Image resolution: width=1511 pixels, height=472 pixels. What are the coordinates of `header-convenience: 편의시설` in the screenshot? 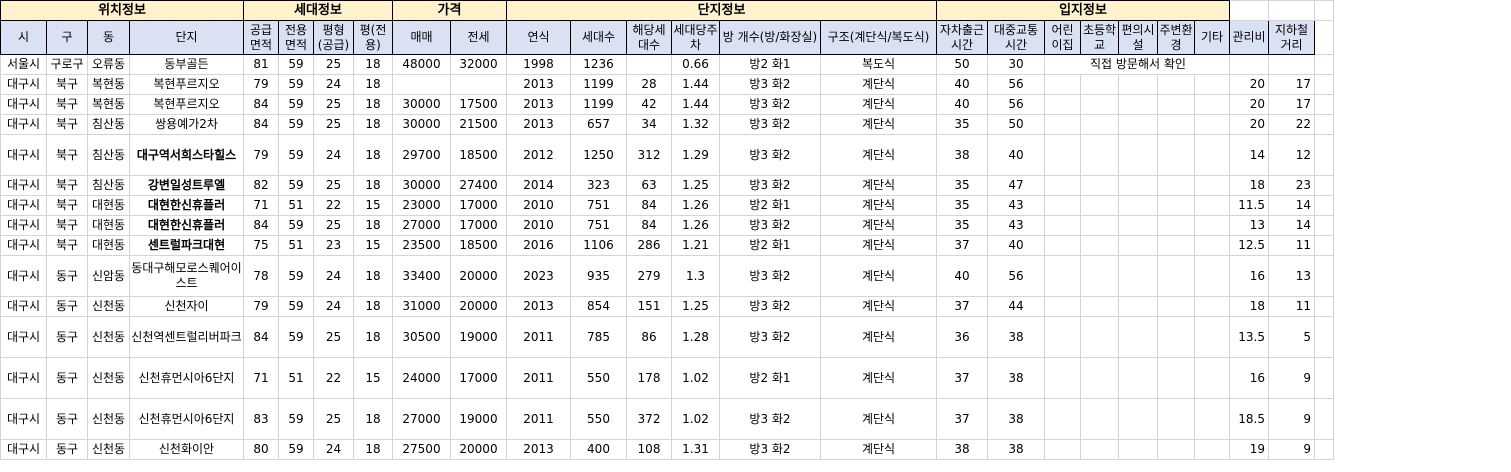 It's located at (1138, 37).